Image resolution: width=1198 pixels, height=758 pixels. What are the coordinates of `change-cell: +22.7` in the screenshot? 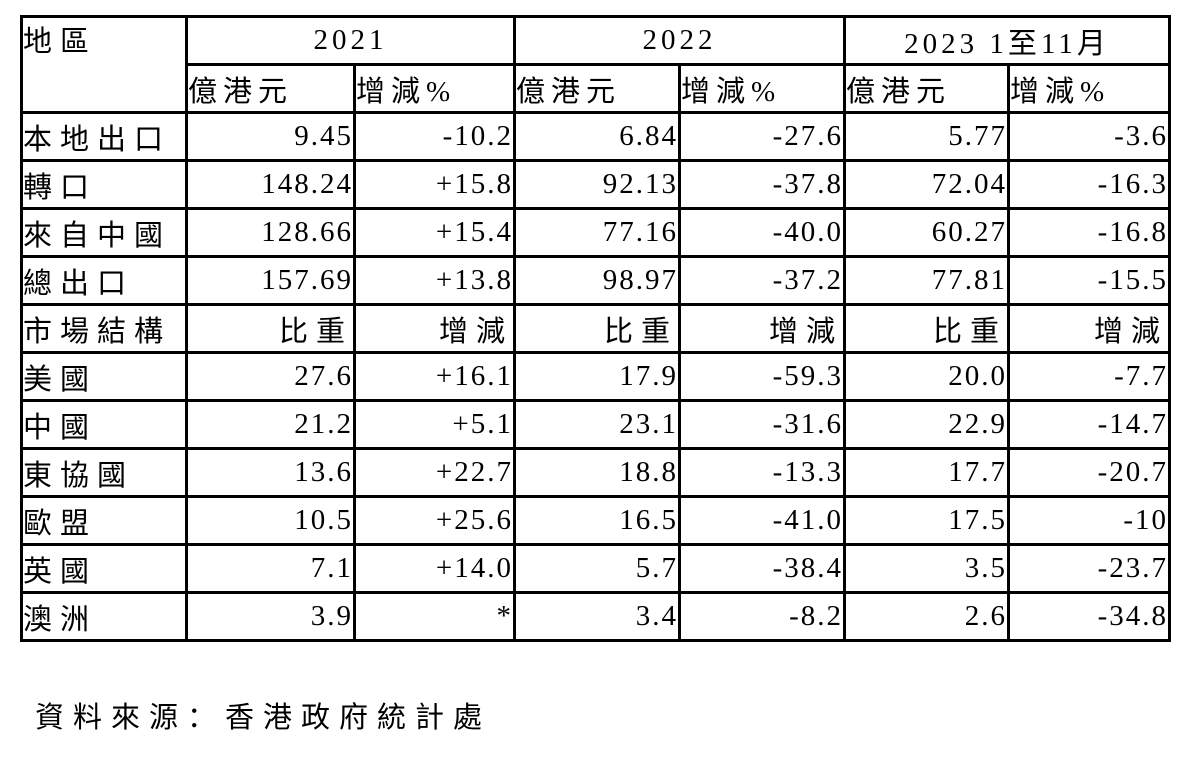 It's located at (434, 472).